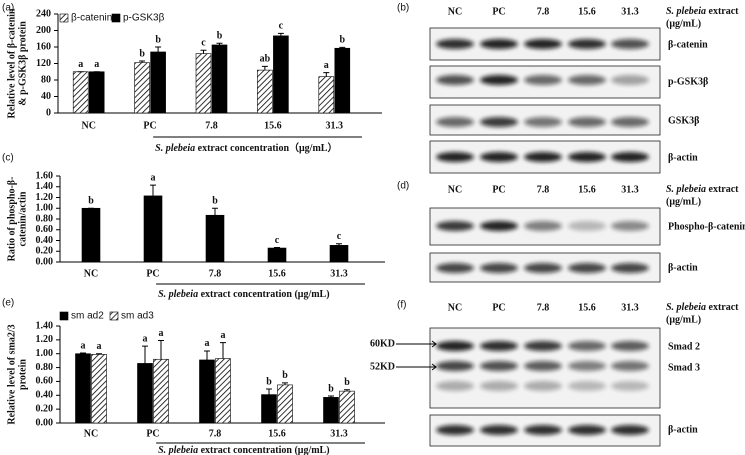 Image resolution: width=745 pixels, height=455 pixels. I want to click on legend-swatch, so click(114, 316).